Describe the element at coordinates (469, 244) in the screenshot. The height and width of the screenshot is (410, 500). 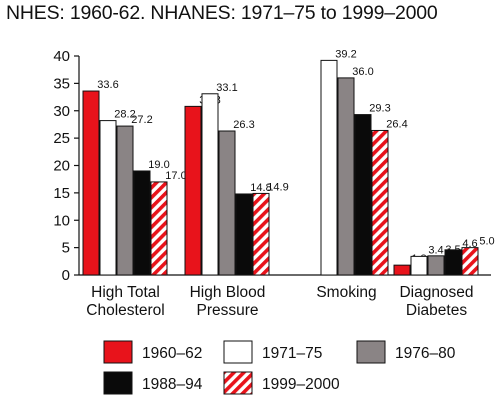
I see `data-label: 4.6` at that location.